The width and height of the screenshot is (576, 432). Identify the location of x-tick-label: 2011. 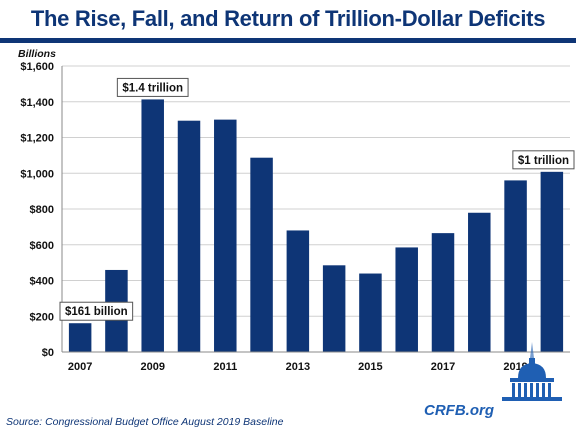
(225, 367).